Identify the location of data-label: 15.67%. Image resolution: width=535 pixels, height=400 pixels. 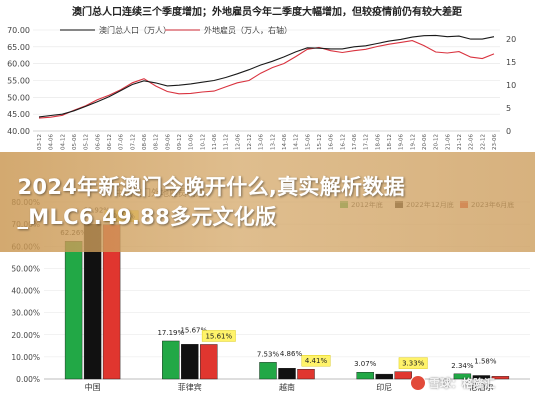
(193, 330).